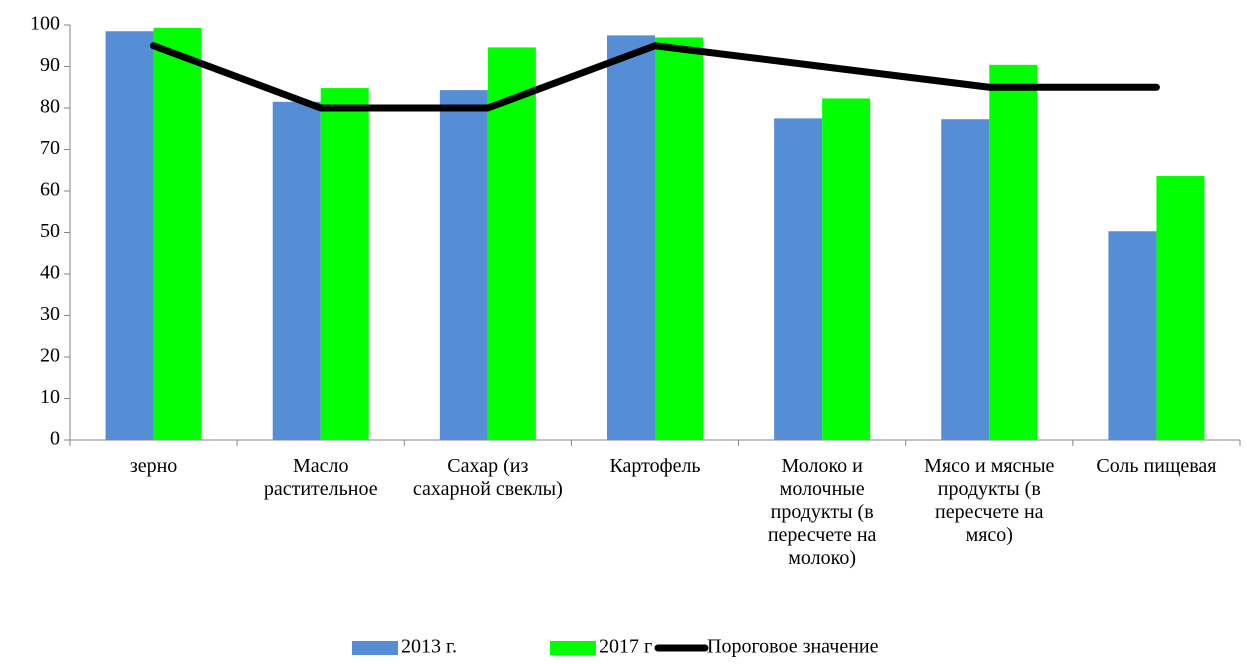  Describe the element at coordinates (655, 466) in the screenshot. I see `x-tick-label: Картофель` at that location.